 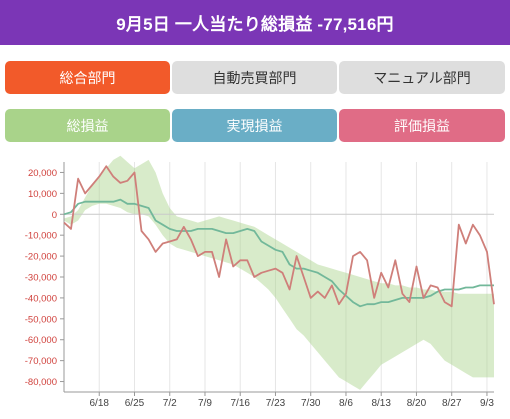 I want to click on tab-manual-label: マニュアル部門, so click(x=422, y=77).